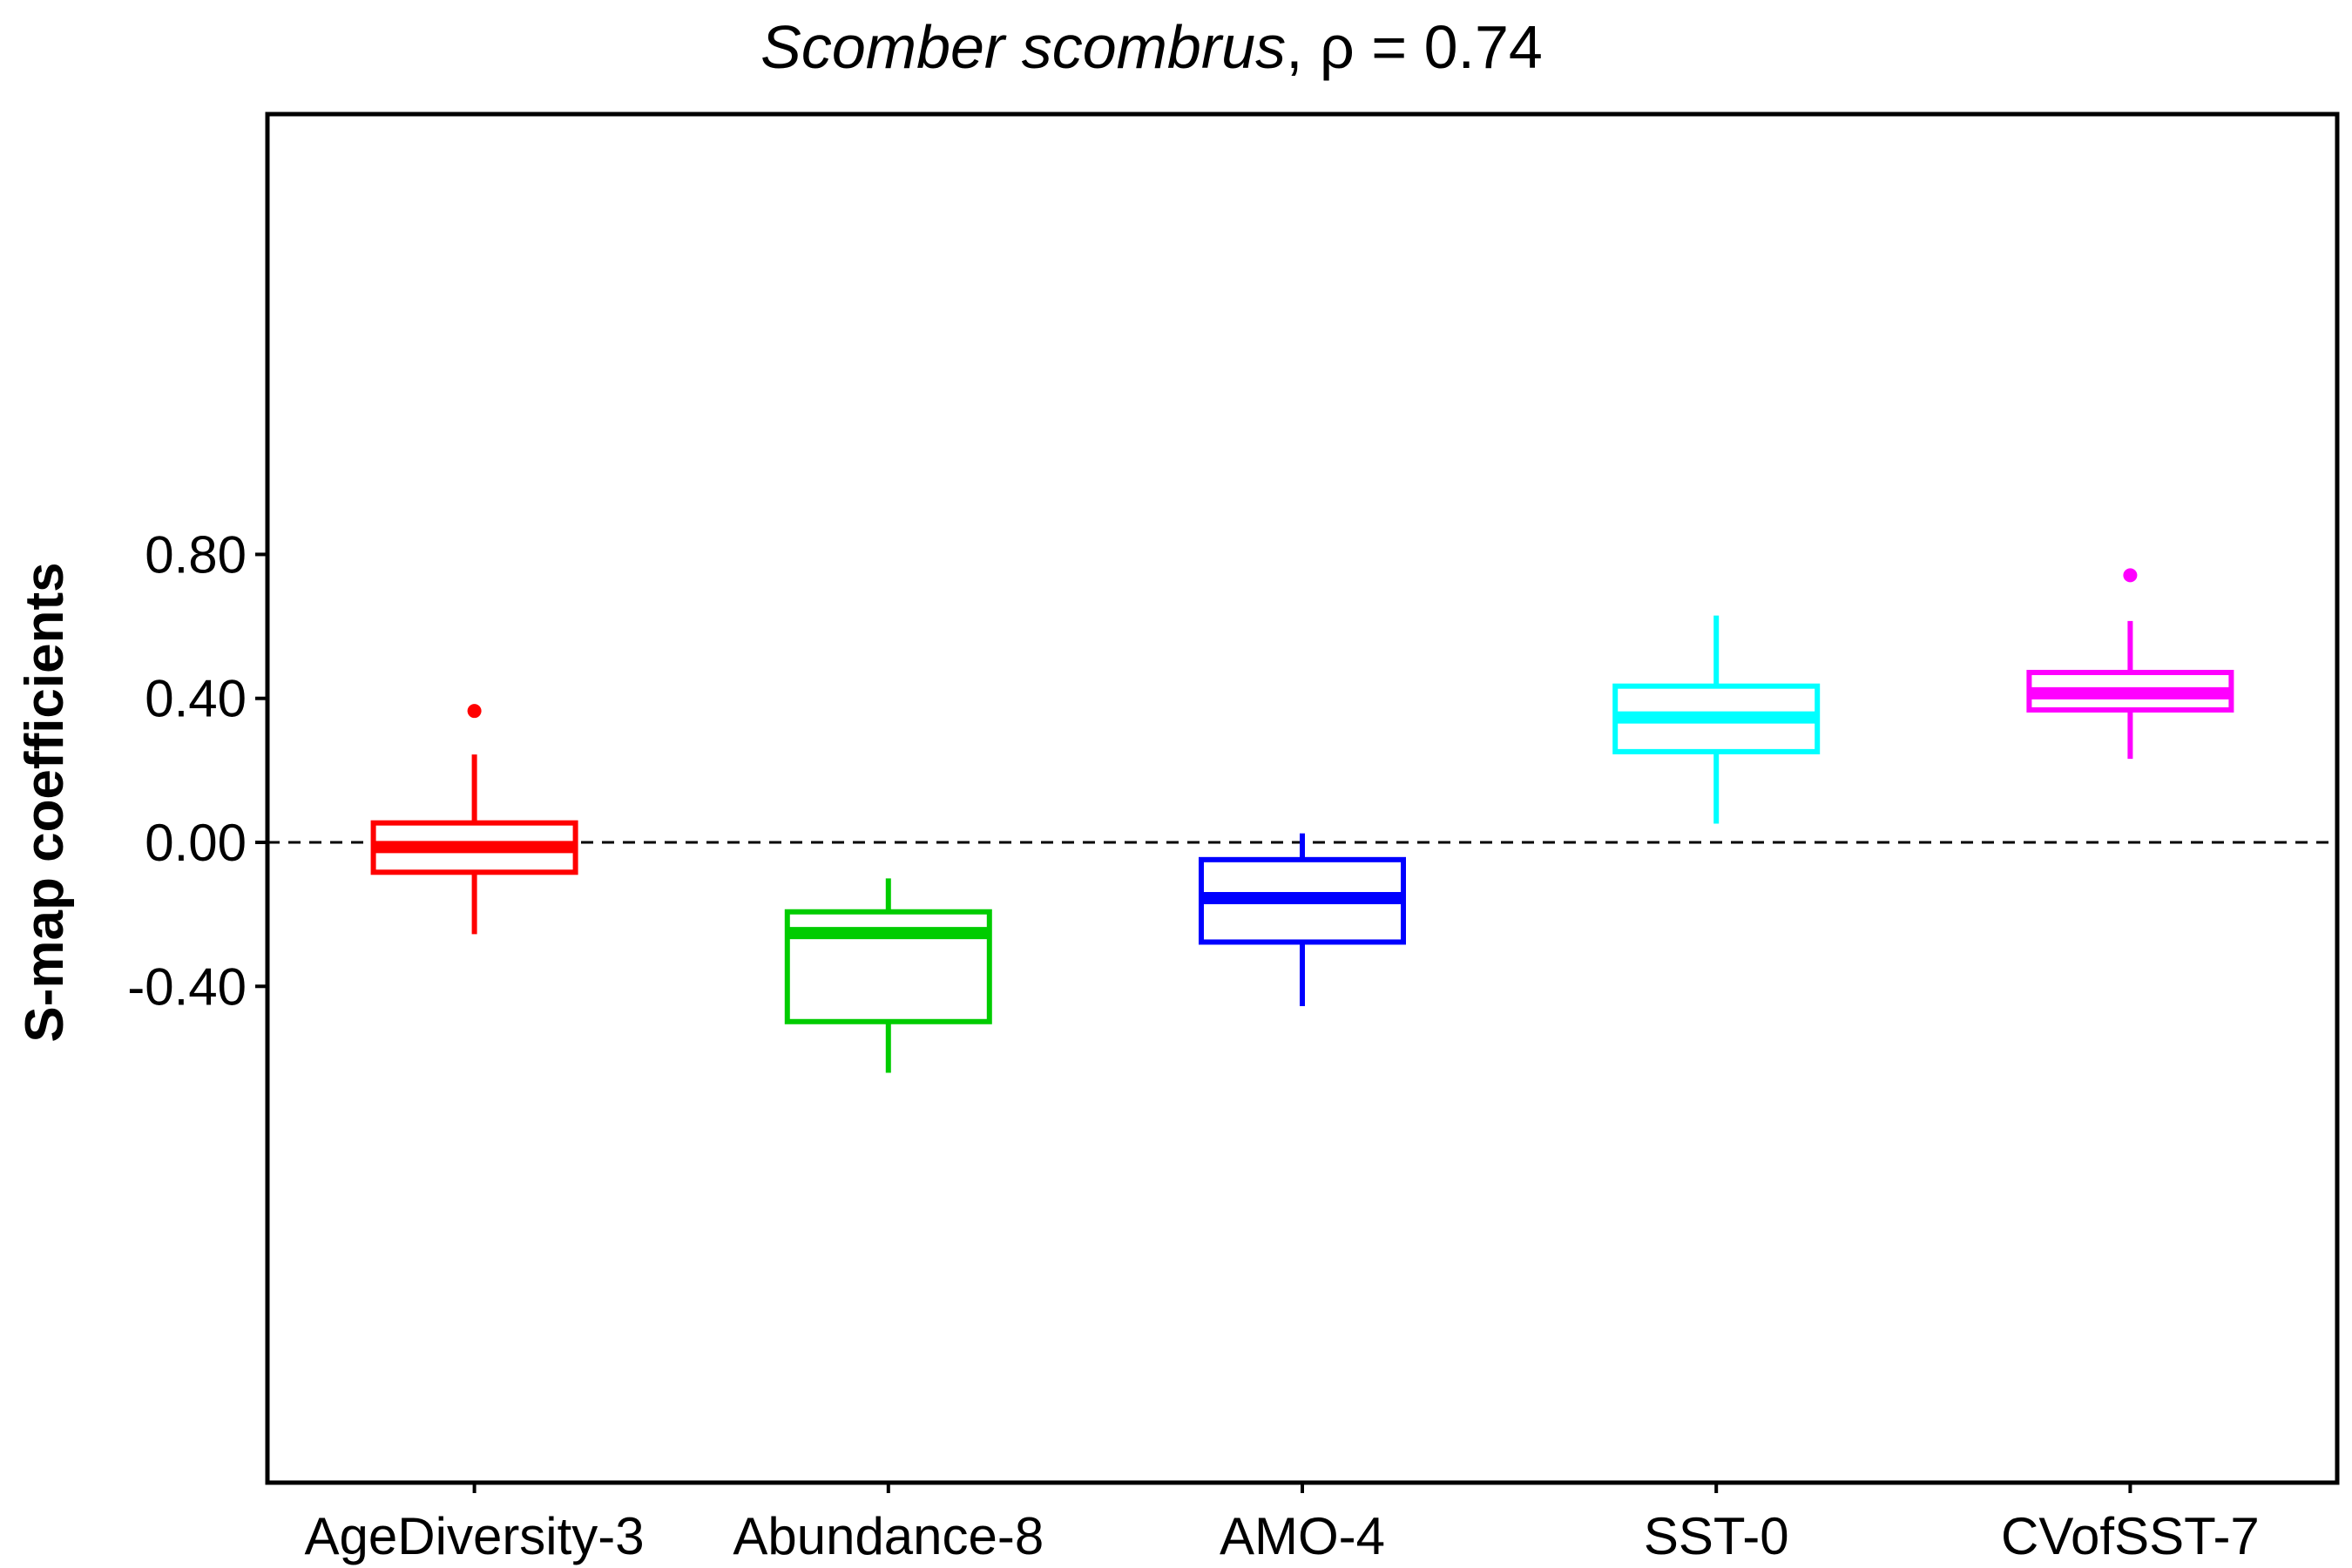 The width and height of the screenshot is (2352, 1568). Describe the element at coordinates (889, 1536) in the screenshot. I see `x-tick-label-1: Abundance-8` at that location.